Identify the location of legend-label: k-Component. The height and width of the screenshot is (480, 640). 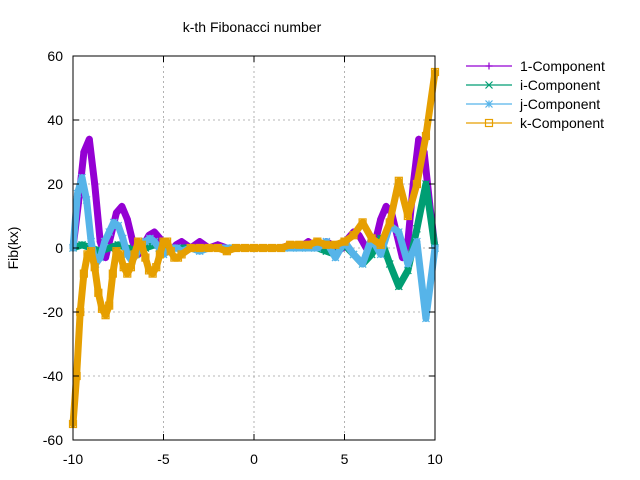
(562, 123).